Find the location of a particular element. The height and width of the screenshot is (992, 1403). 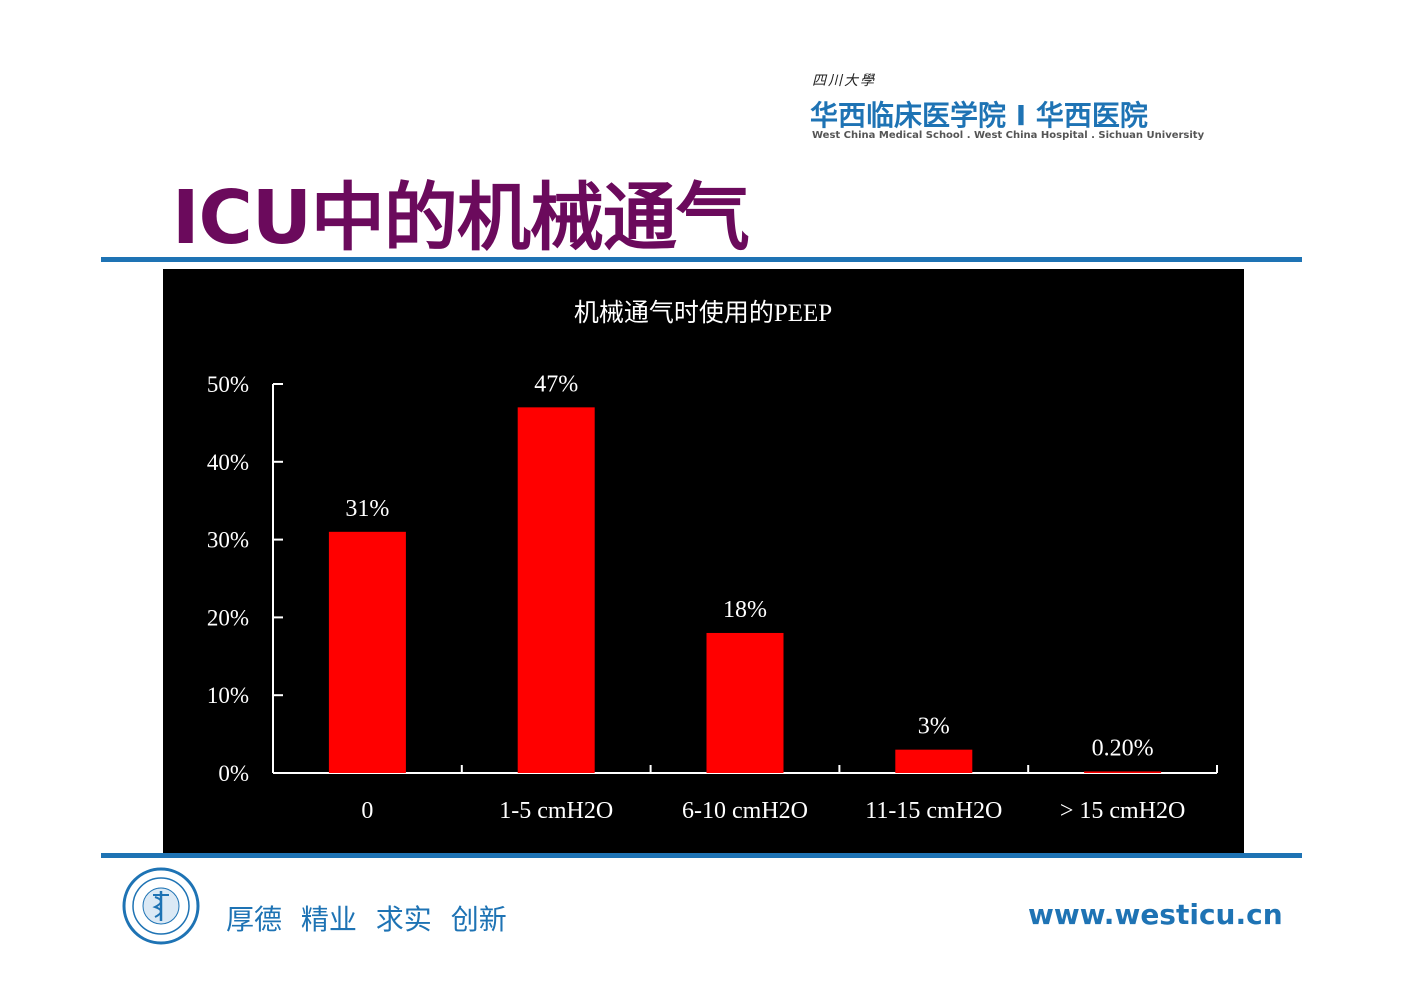

data-label: 18% is located at coordinates (745, 610).